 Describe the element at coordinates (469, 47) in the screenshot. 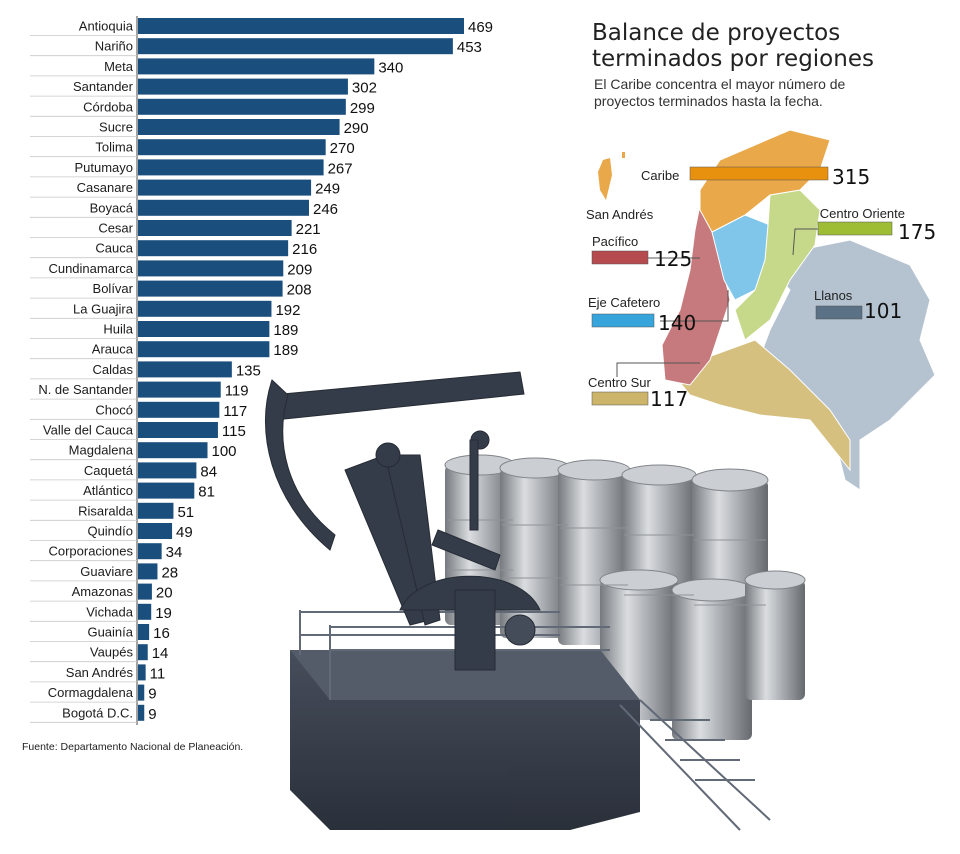

I see `bar-value-label: 453` at that location.